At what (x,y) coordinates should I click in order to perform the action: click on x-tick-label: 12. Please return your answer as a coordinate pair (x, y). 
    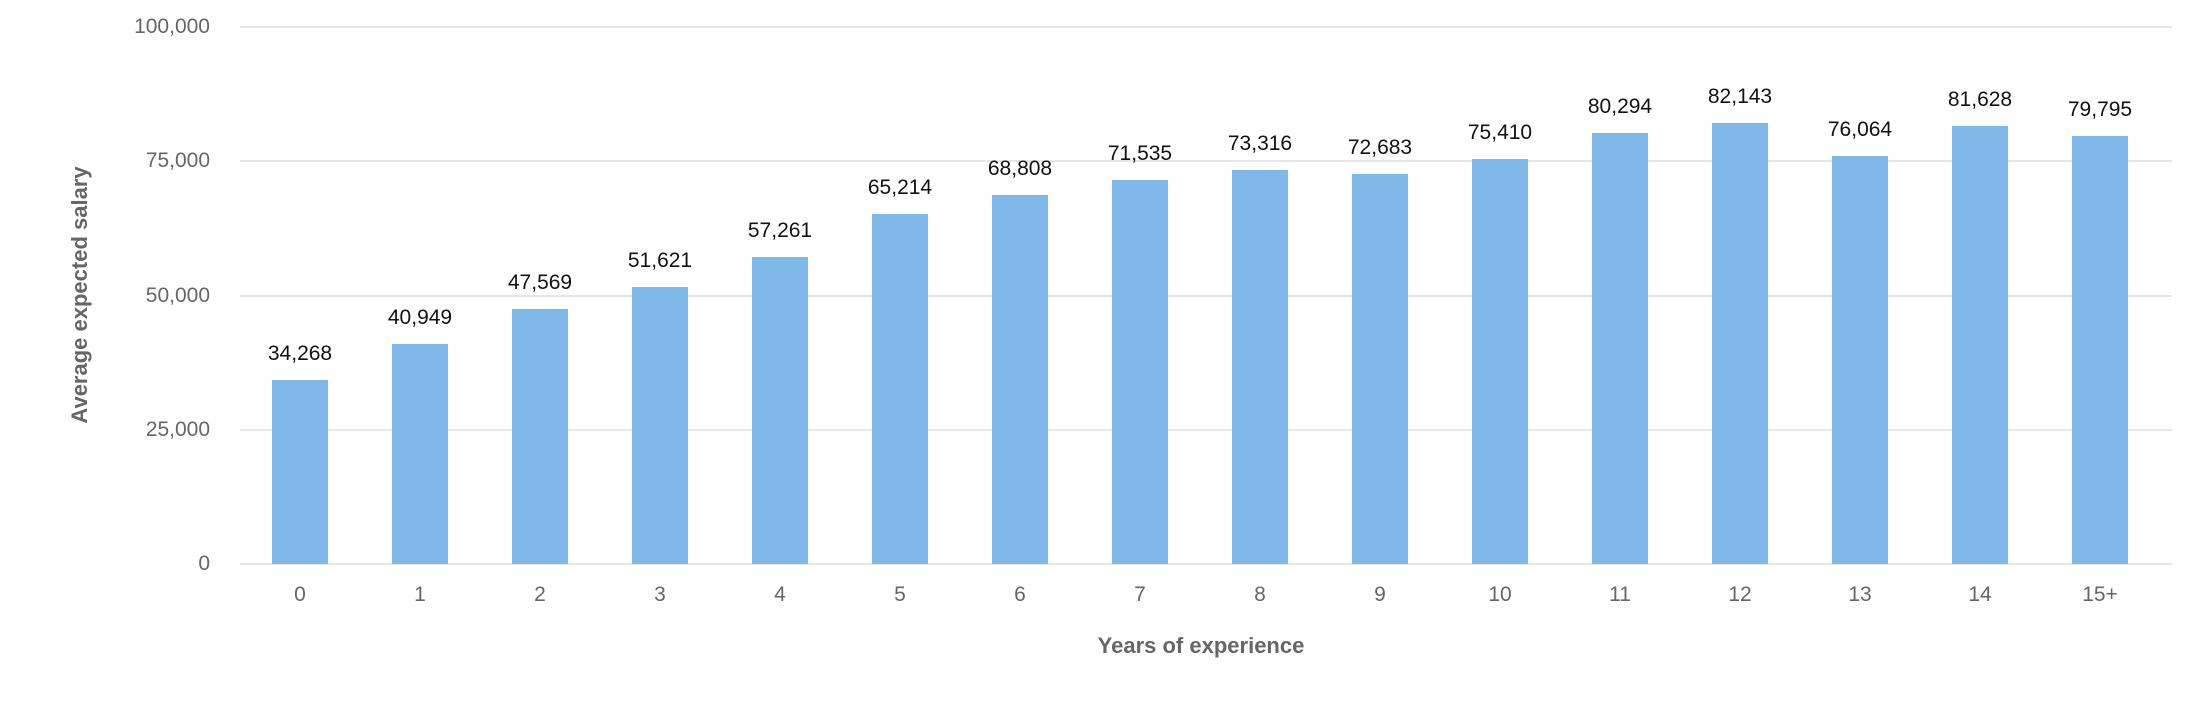
    Looking at the image, I should click on (1740, 594).